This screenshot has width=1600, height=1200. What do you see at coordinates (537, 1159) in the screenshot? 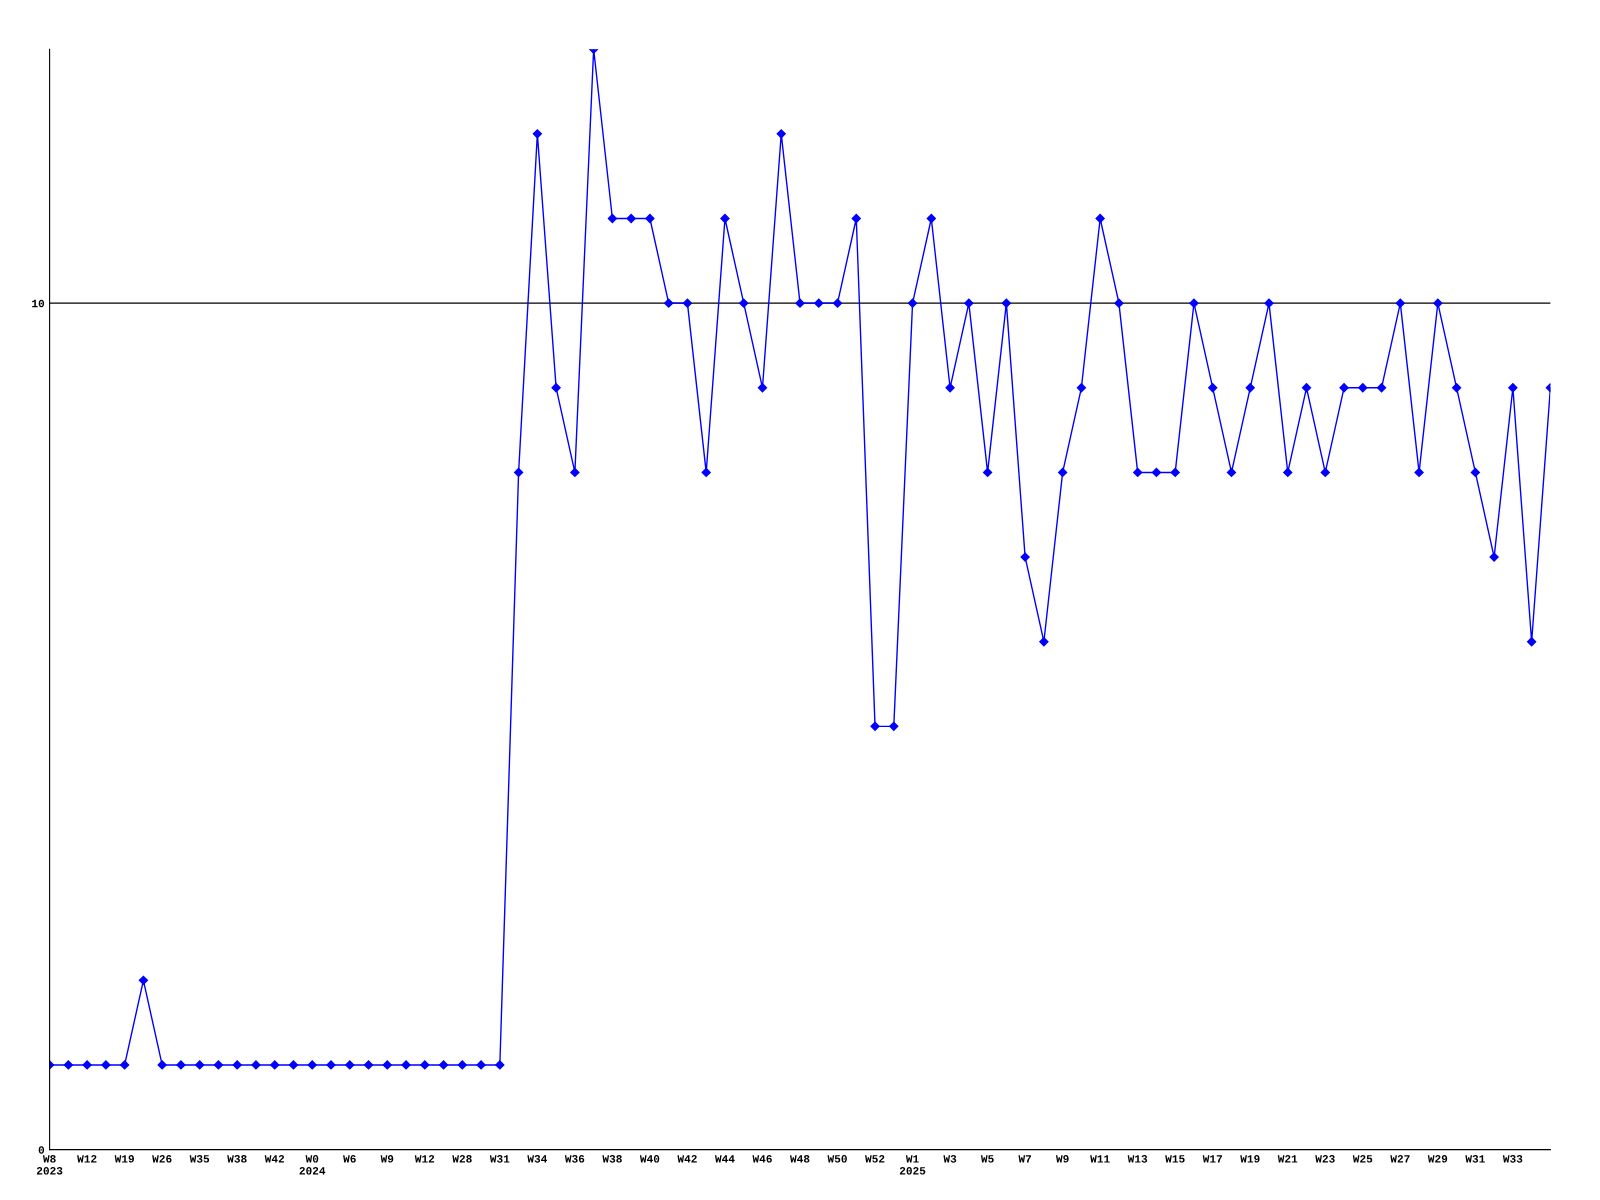
I see `x-tick-label: W34` at bounding box center [537, 1159].